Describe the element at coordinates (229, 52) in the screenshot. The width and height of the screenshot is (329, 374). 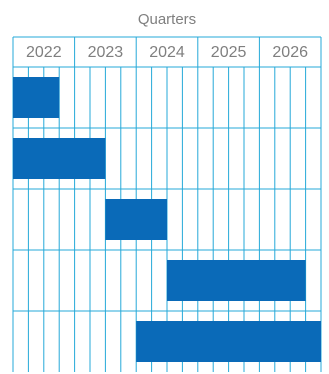
I see `year-label-2025: 2025` at that location.